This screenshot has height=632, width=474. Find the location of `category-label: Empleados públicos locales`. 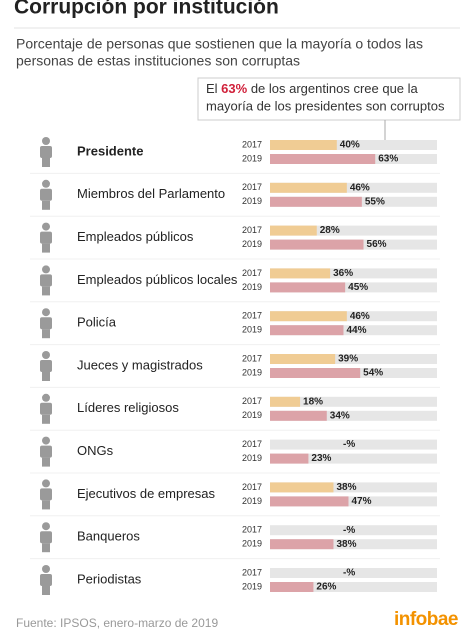

category-label: Empleados públicos locales is located at coordinates (157, 279).